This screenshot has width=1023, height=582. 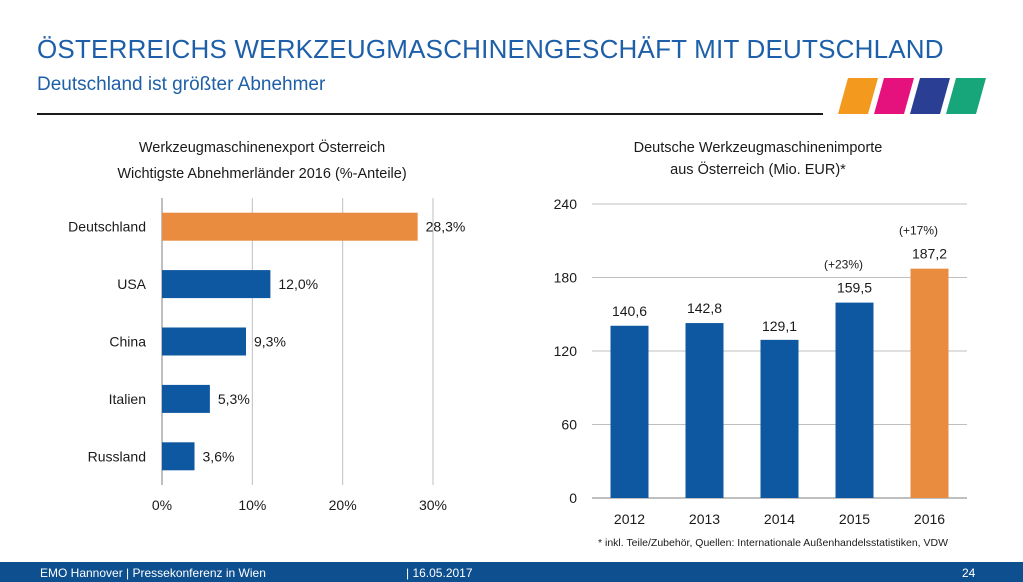 What do you see at coordinates (779, 326) in the screenshot?
I see `data-label: 129,1` at bounding box center [779, 326].